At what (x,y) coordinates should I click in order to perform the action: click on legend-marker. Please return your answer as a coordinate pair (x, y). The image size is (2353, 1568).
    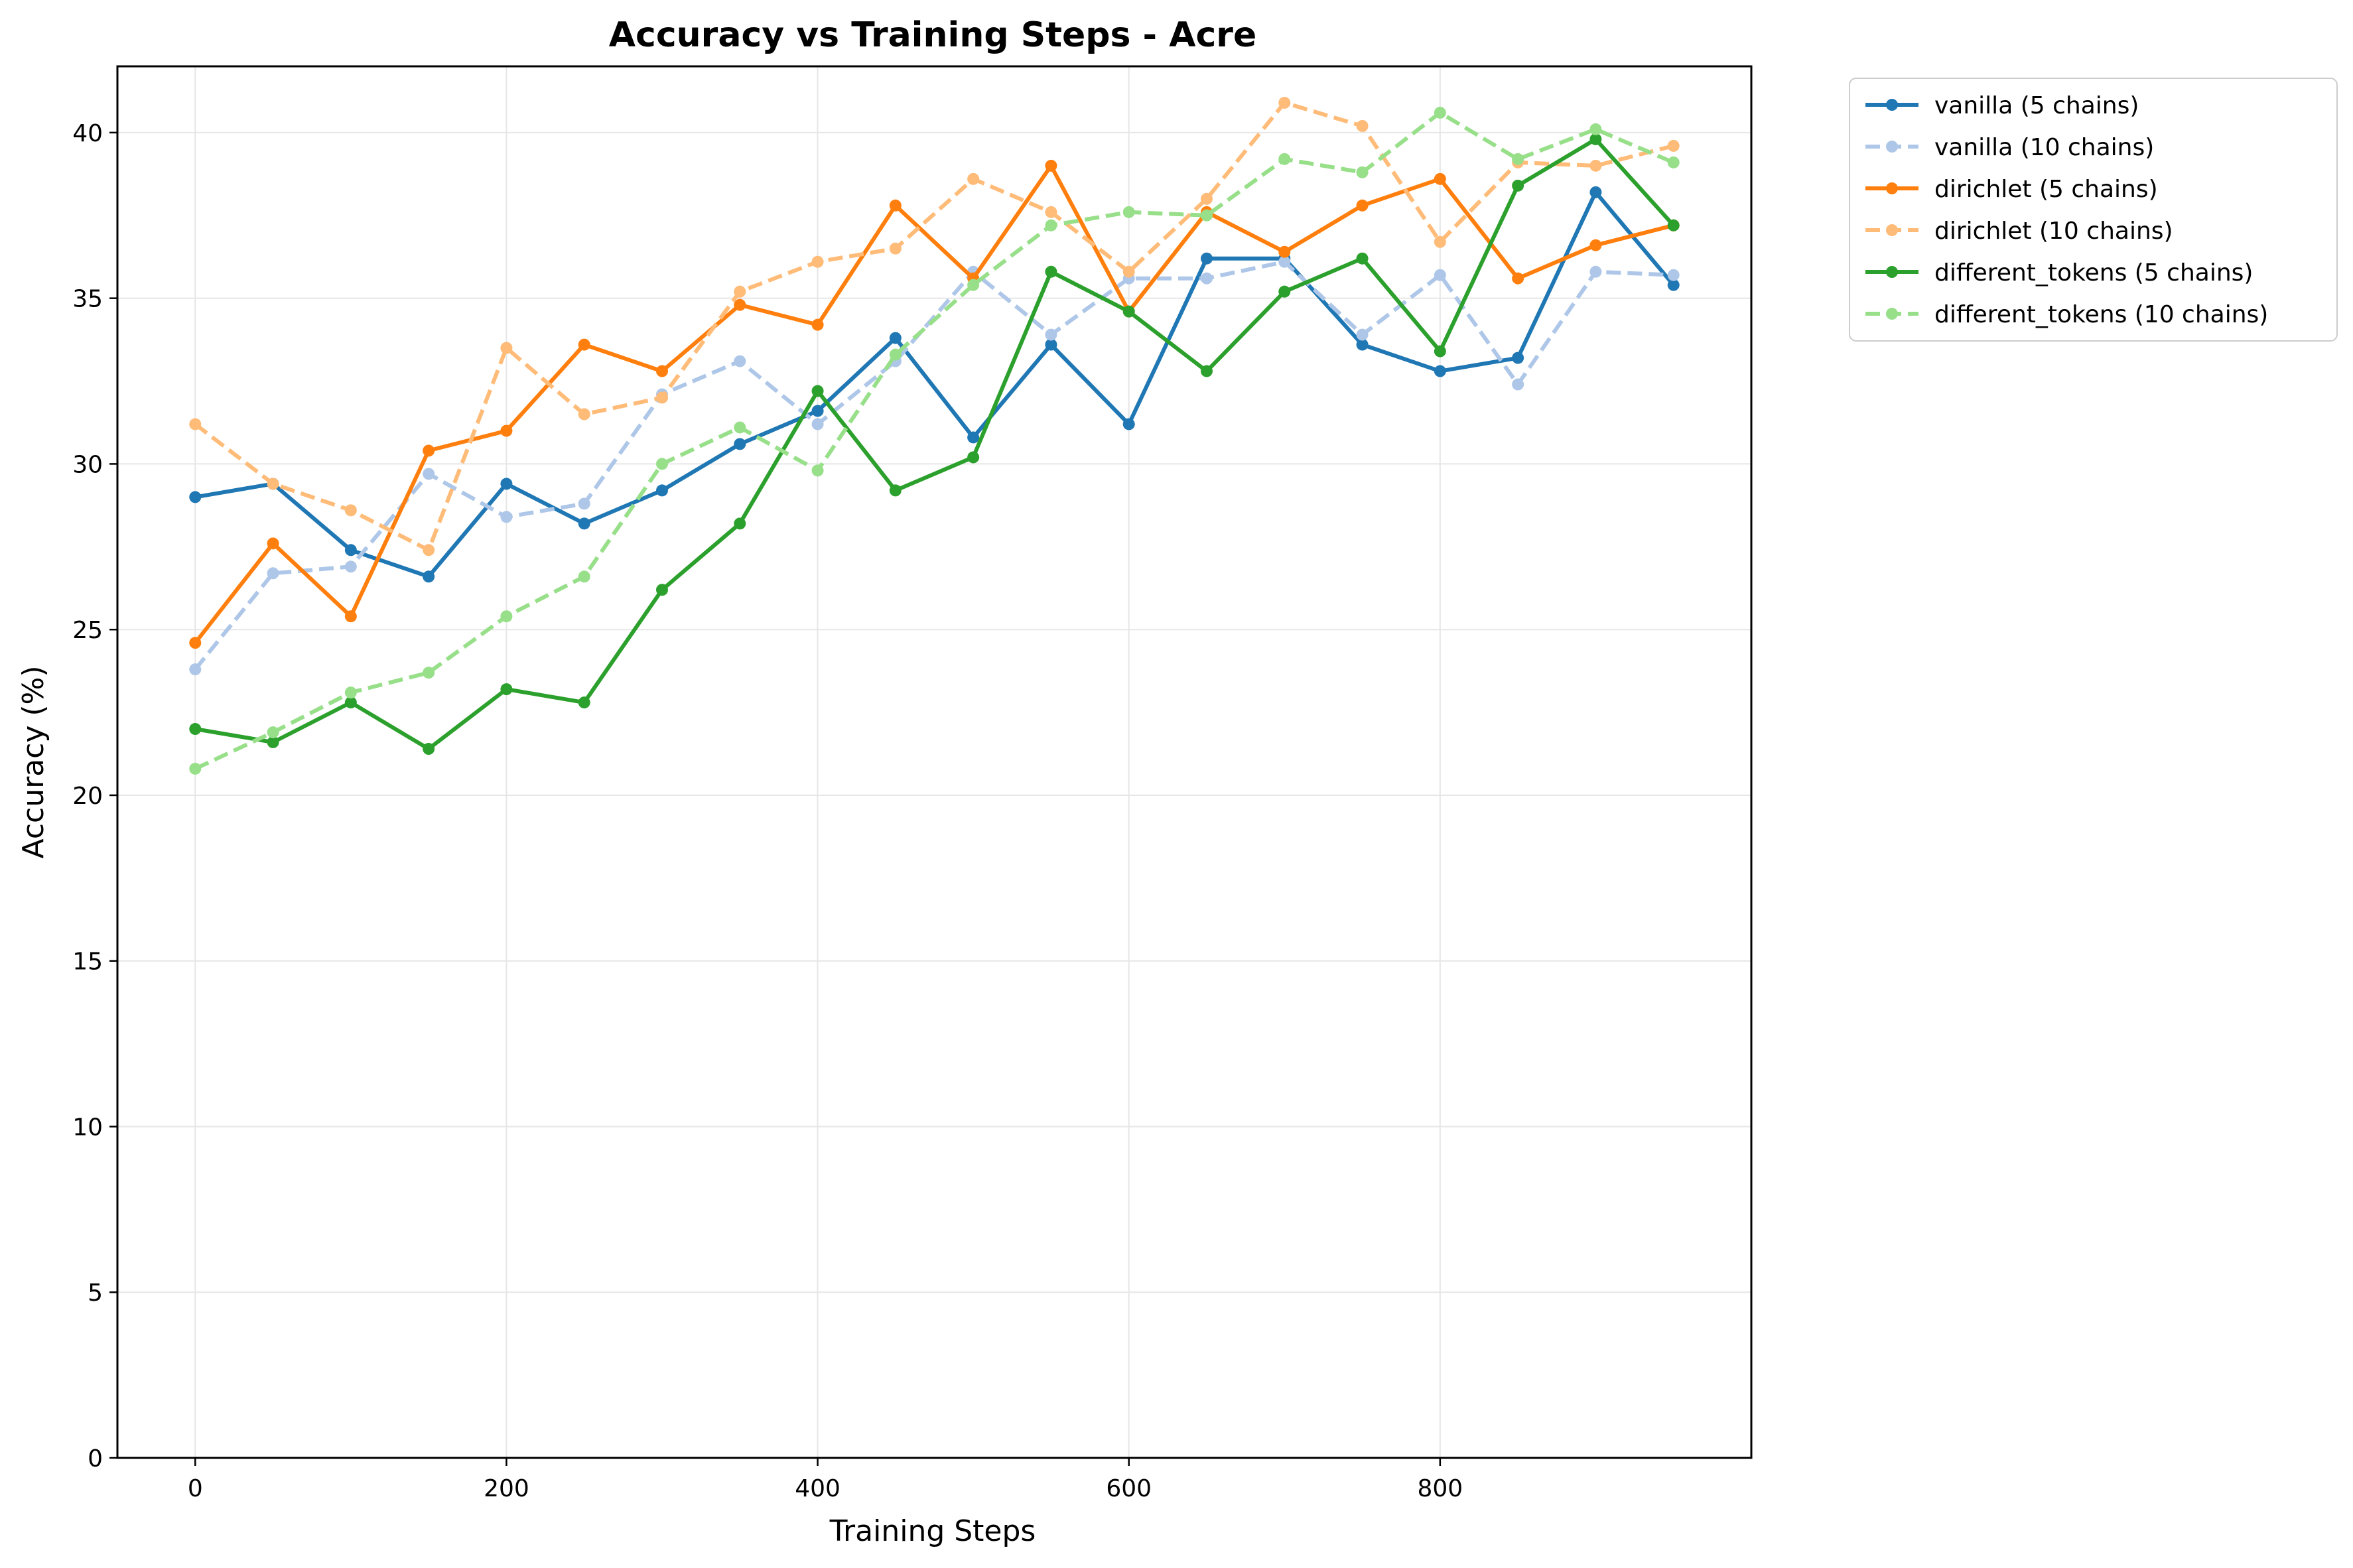
    Looking at the image, I should click on (1892, 314).